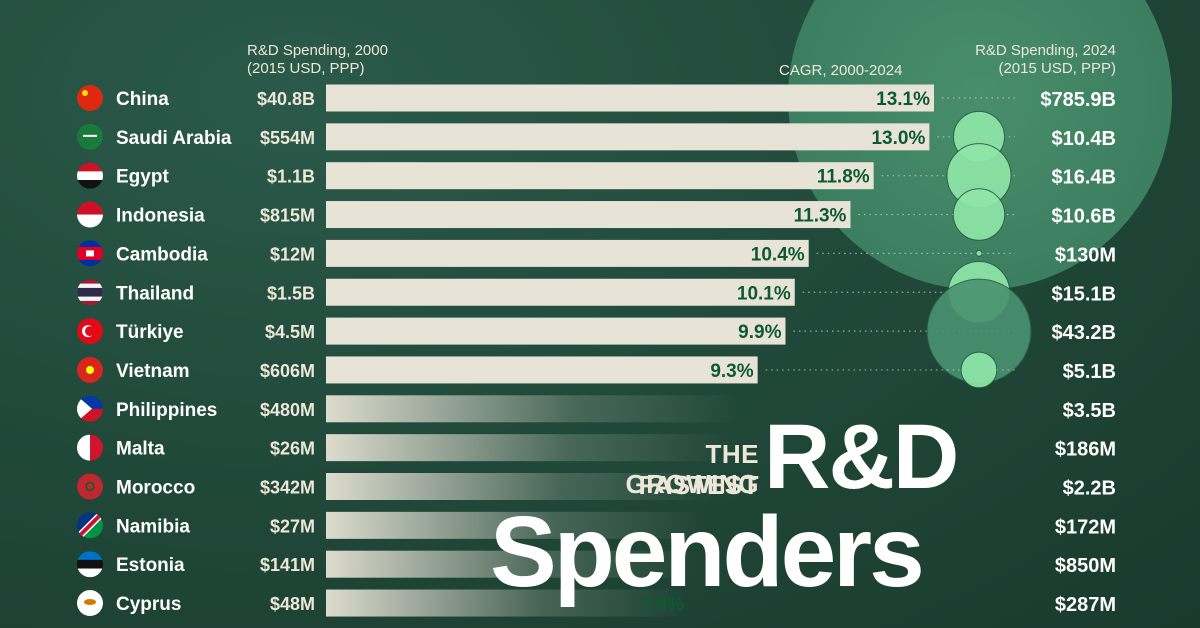  What do you see at coordinates (306, 68) in the screenshot?
I see `header-2000-line2: (2015 USD, PPP)` at bounding box center [306, 68].